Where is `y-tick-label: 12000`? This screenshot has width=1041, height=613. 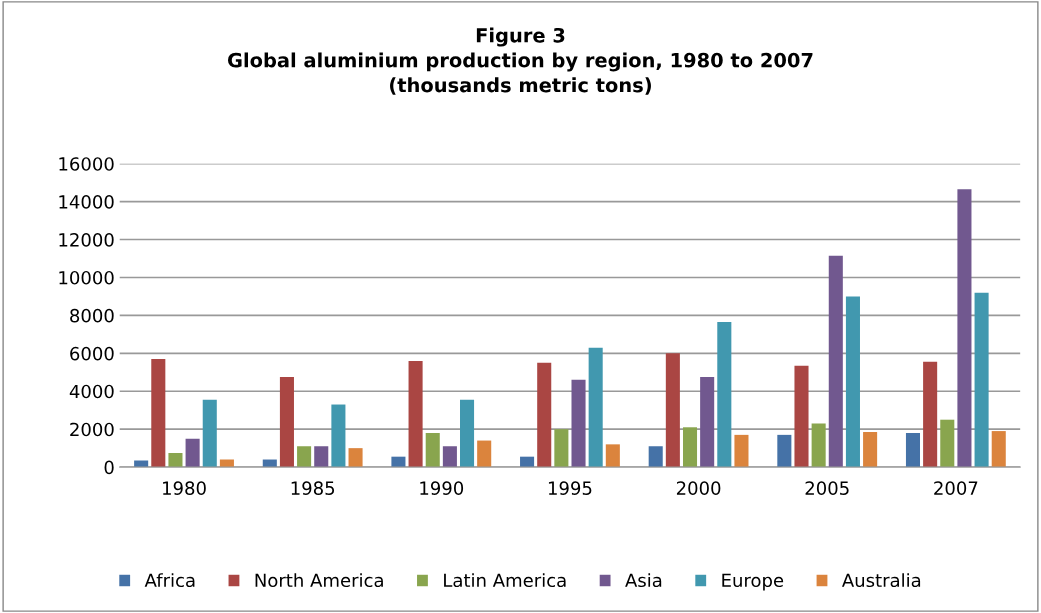
y-tick-label: 12000 is located at coordinates (86, 239).